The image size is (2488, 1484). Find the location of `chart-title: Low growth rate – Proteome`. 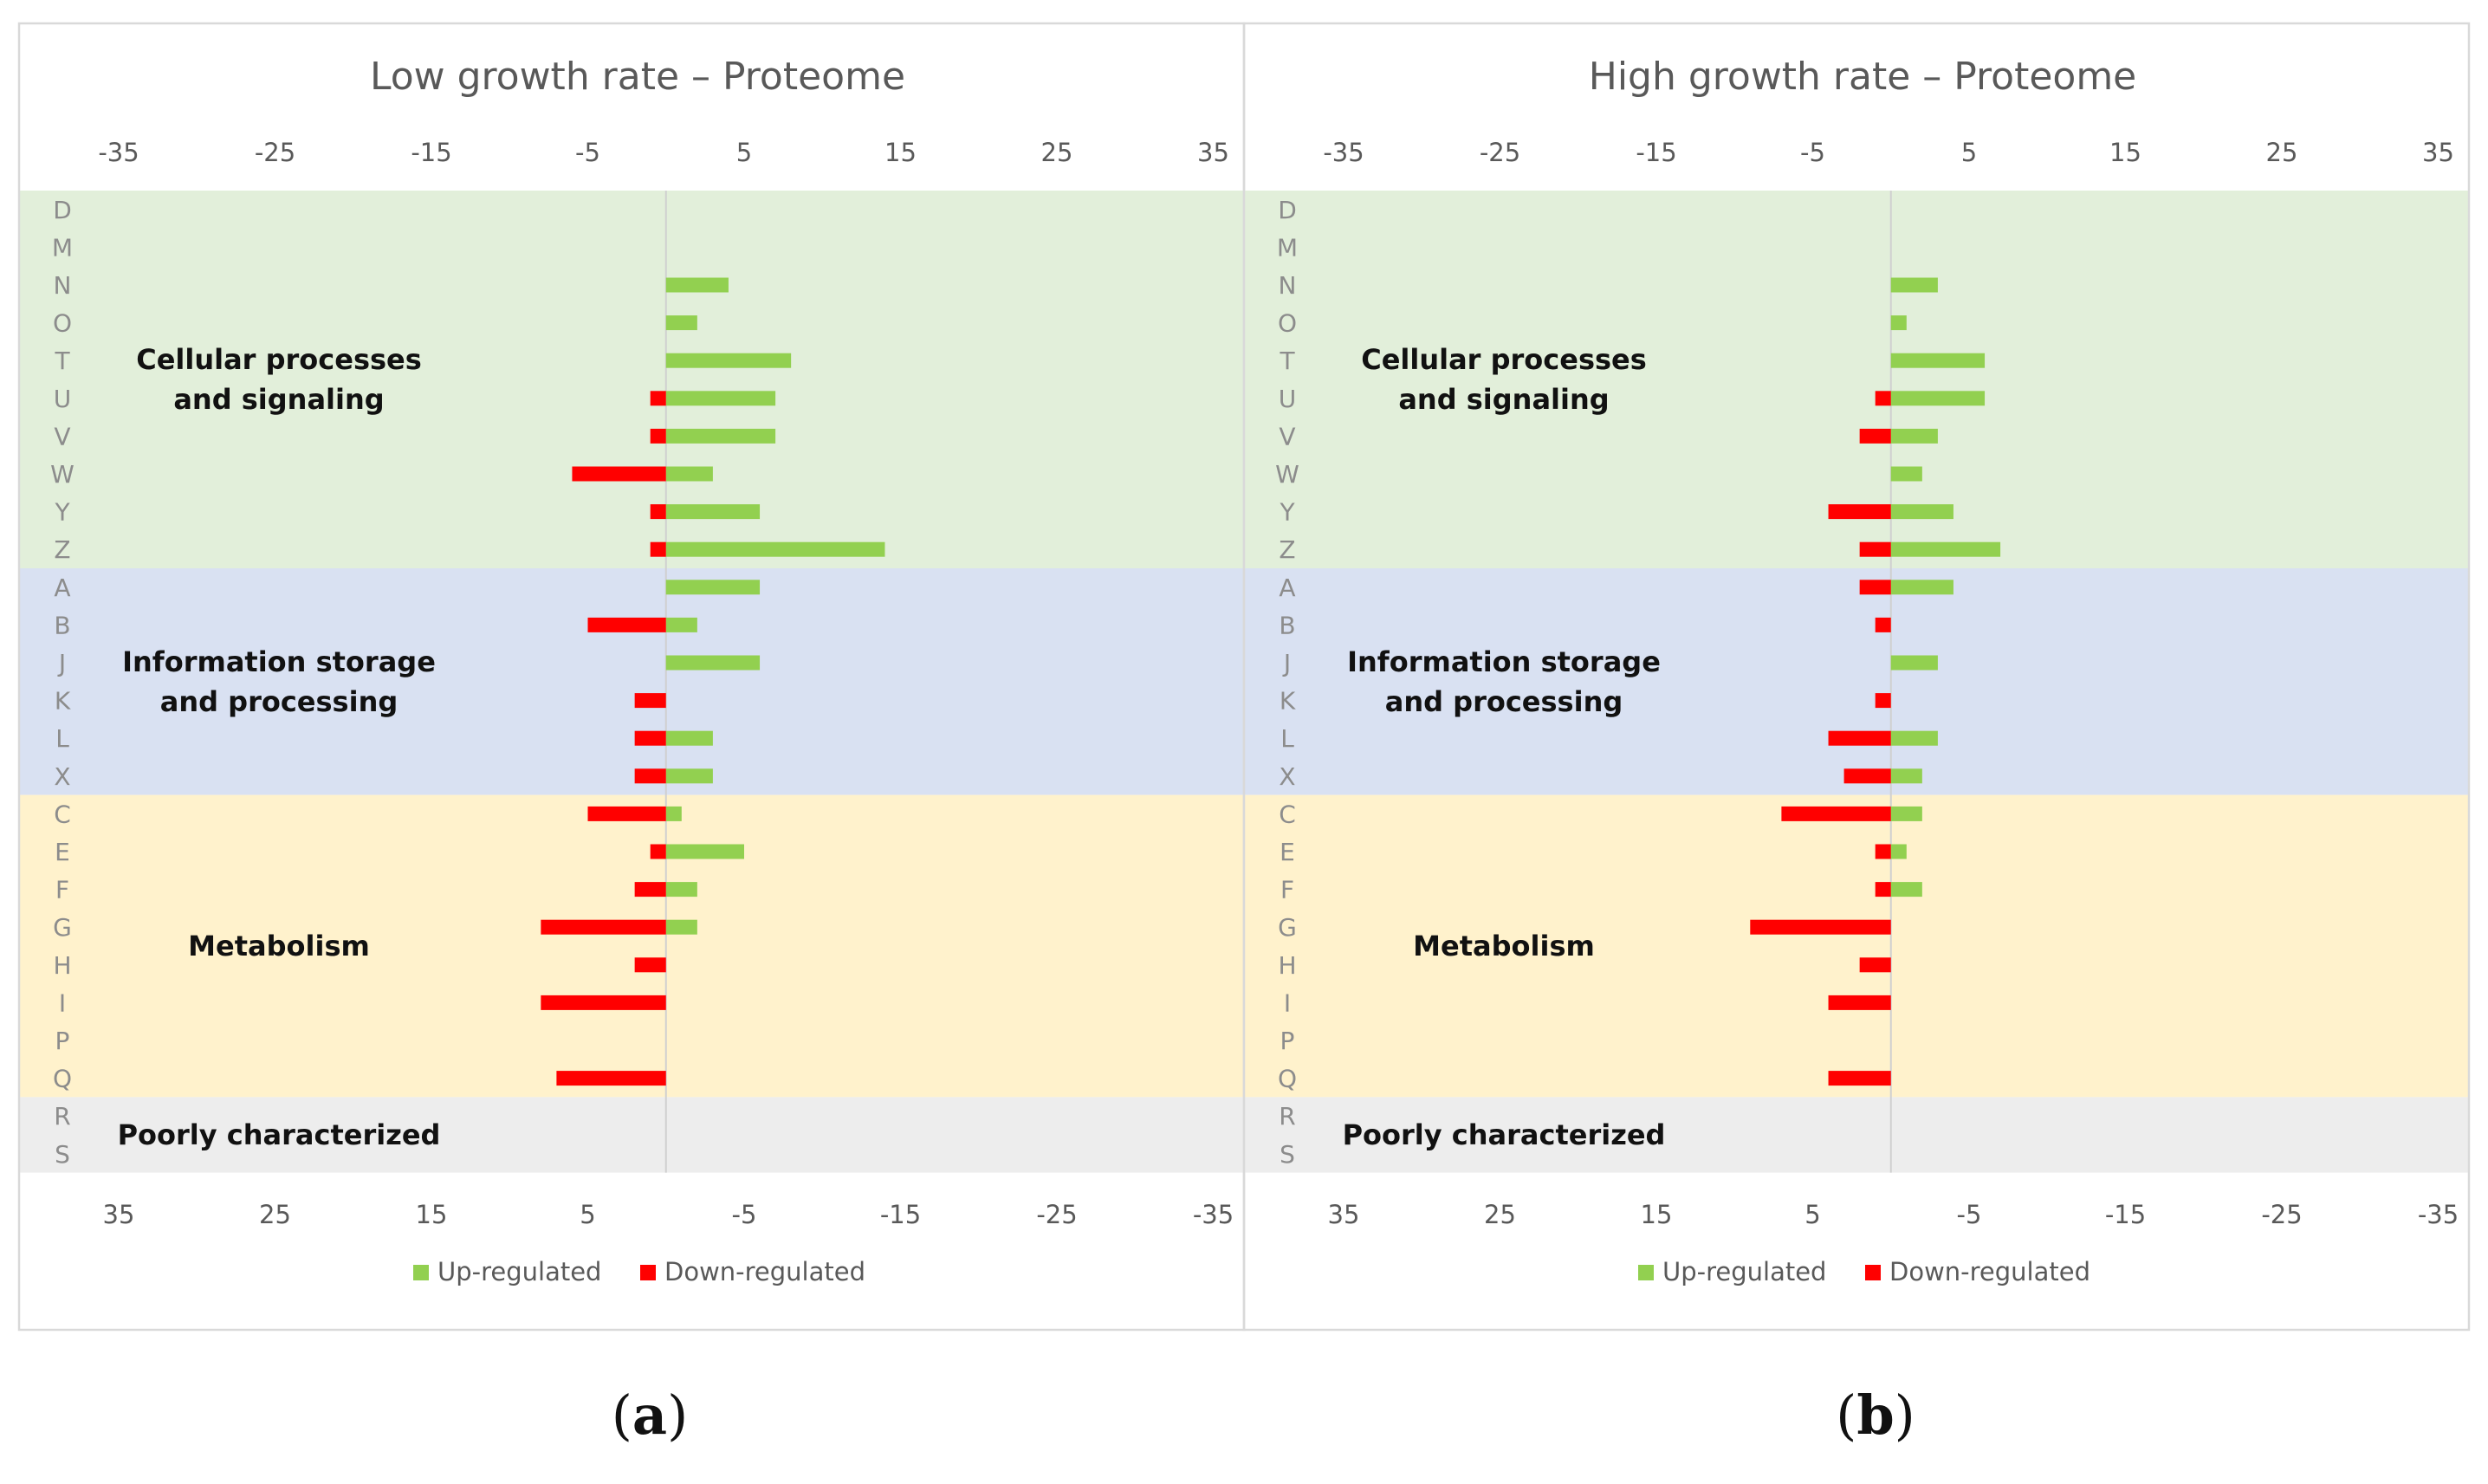

chart-title: Low growth rate – Proteome is located at coordinates (638, 77).